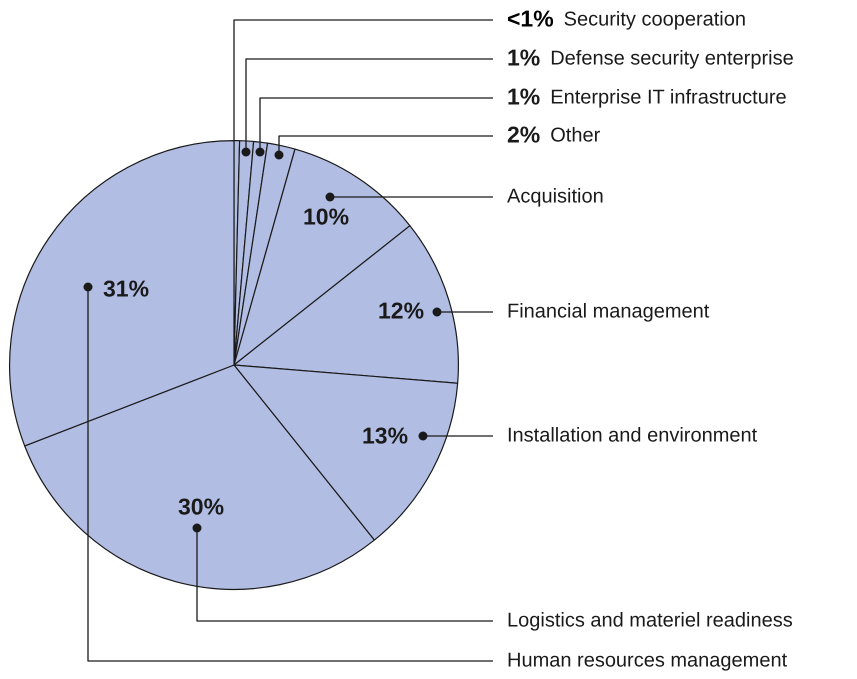  Describe the element at coordinates (555, 197) in the screenshot. I see `slice-label: Acquisition` at that location.